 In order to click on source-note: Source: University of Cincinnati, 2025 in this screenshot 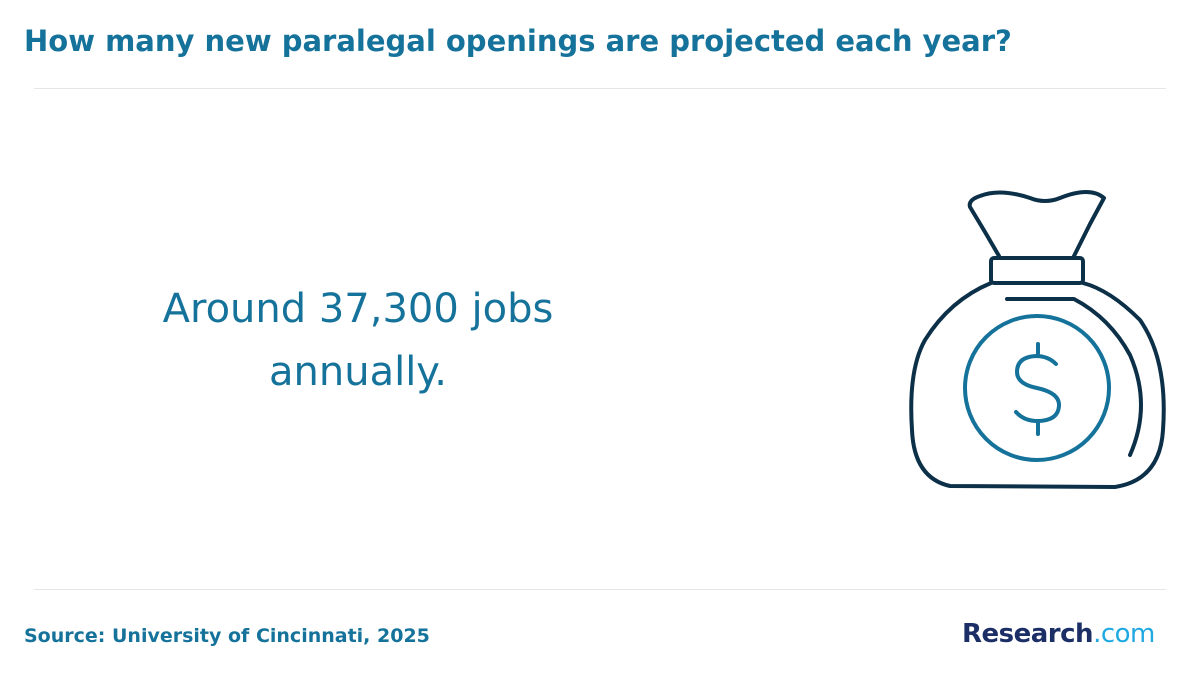, I will do `click(227, 636)`.